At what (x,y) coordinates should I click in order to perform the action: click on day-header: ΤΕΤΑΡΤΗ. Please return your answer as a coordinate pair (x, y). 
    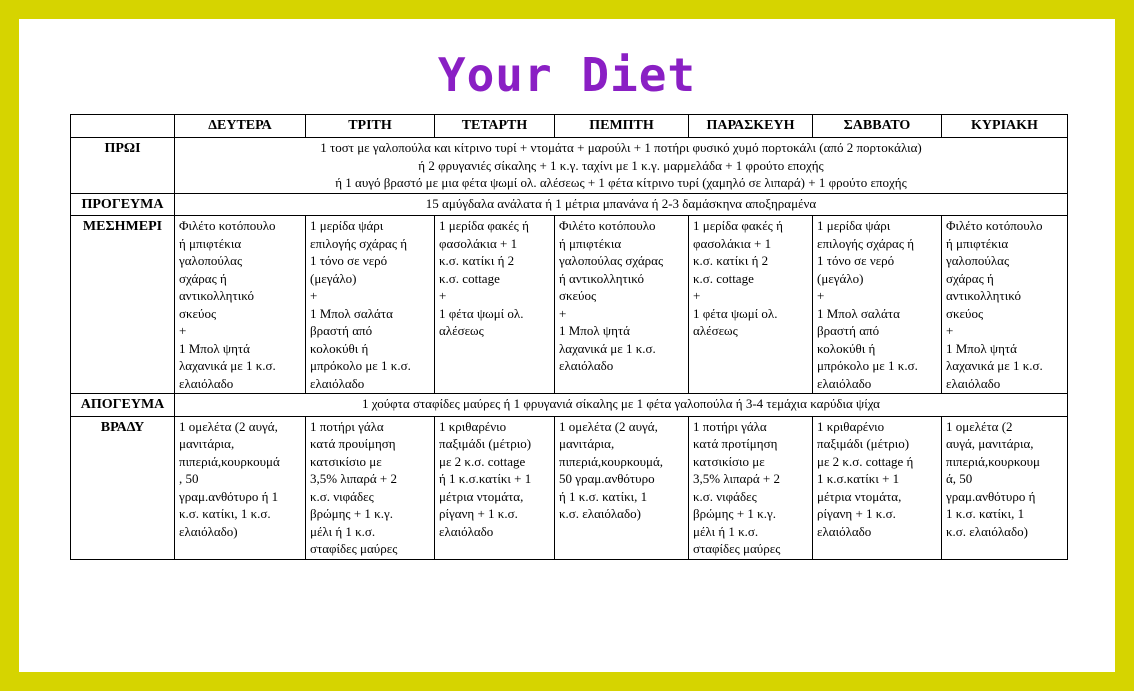
    Looking at the image, I should click on (494, 126).